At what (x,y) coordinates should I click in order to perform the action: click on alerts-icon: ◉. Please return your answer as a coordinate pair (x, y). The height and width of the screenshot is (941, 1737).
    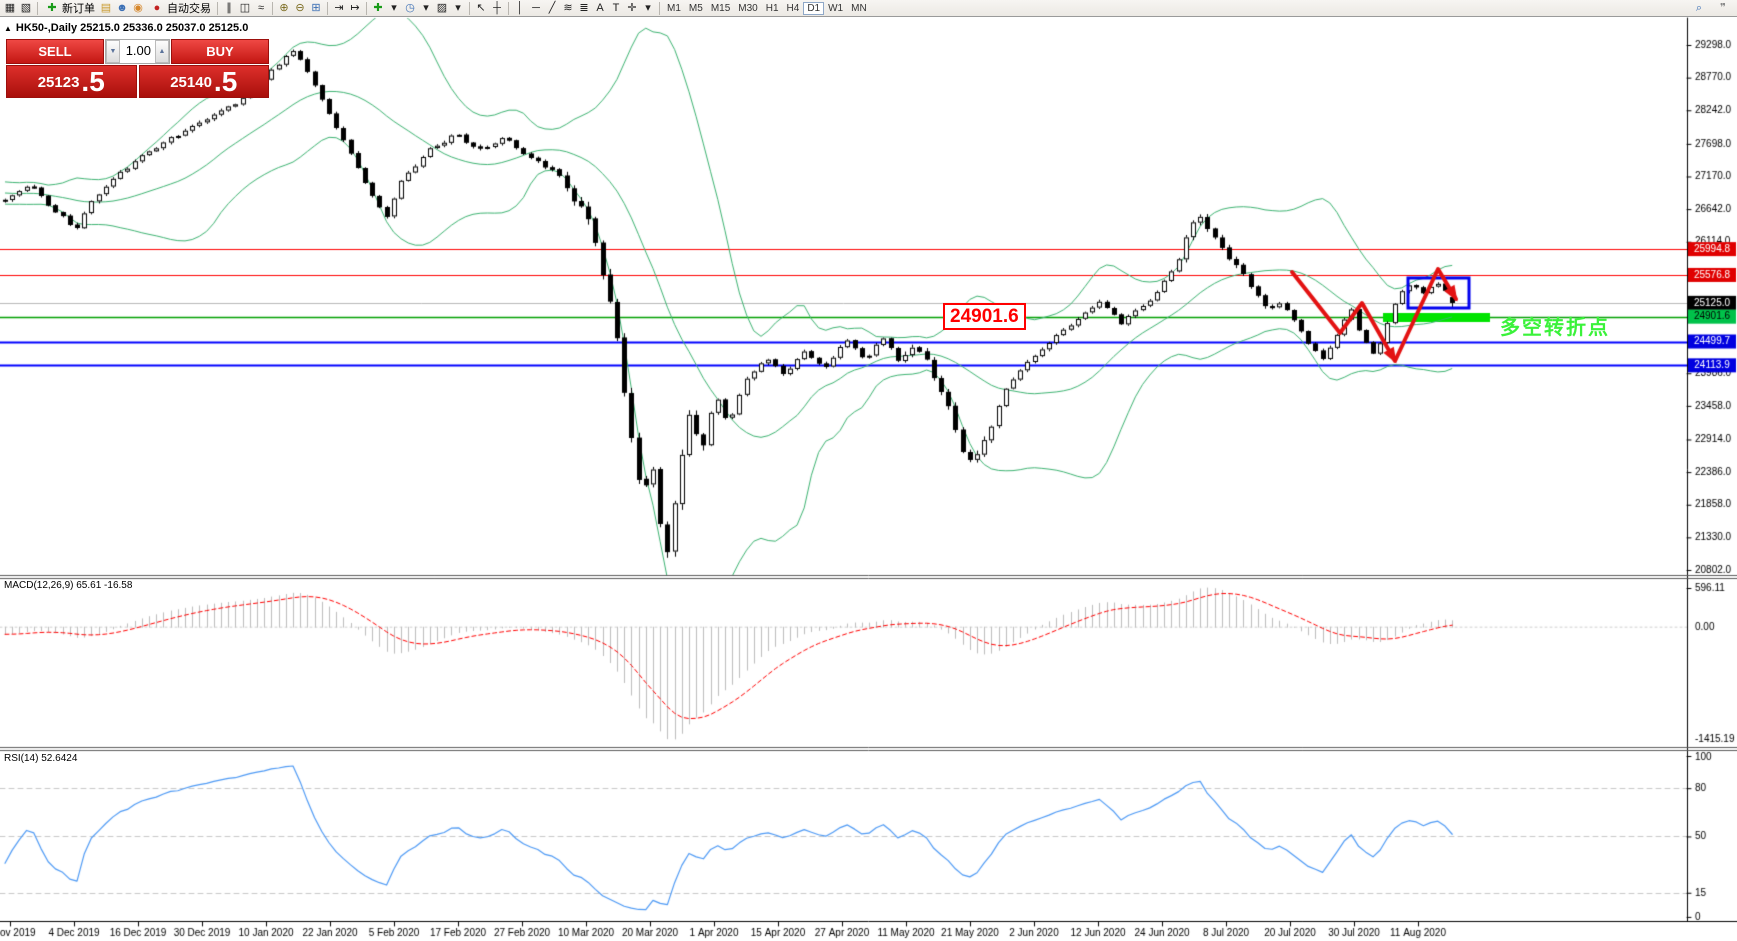
    Looking at the image, I should click on (138, 7).